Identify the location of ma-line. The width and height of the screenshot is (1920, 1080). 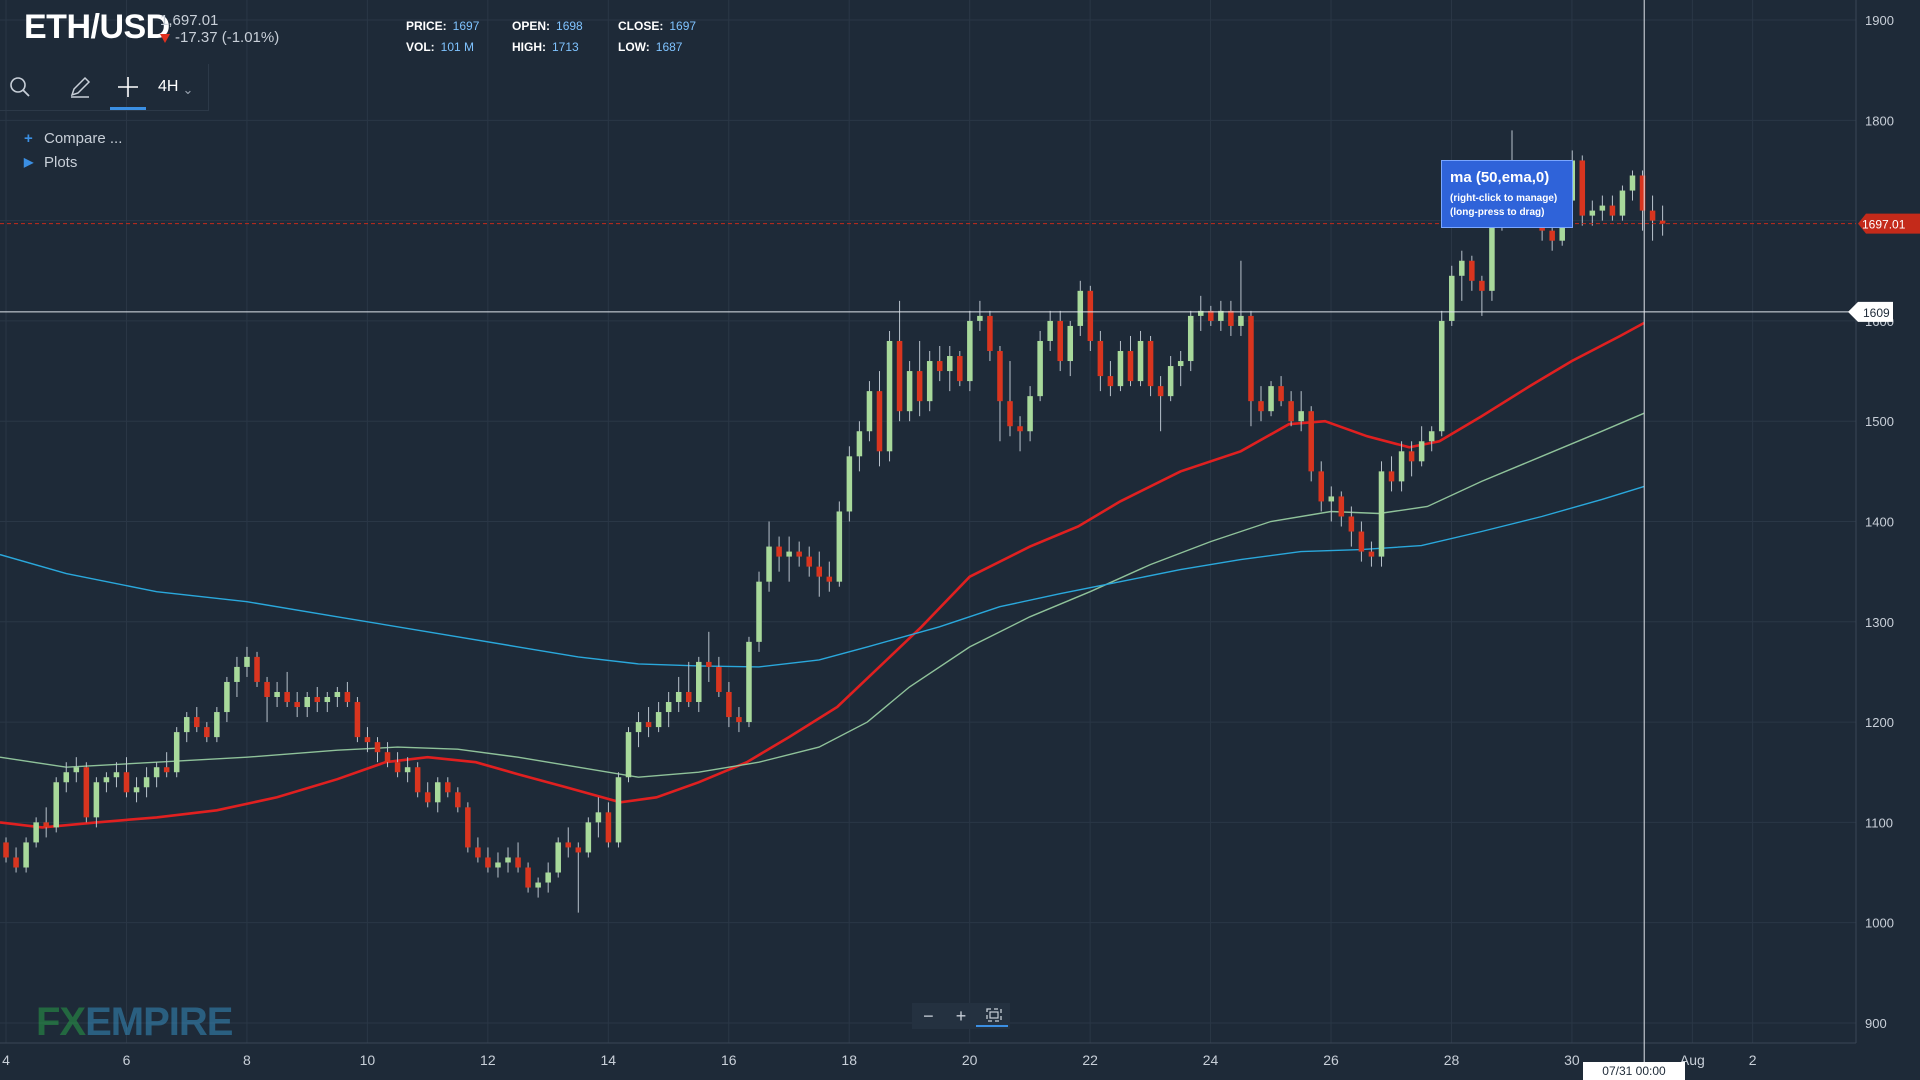
(822, 576).